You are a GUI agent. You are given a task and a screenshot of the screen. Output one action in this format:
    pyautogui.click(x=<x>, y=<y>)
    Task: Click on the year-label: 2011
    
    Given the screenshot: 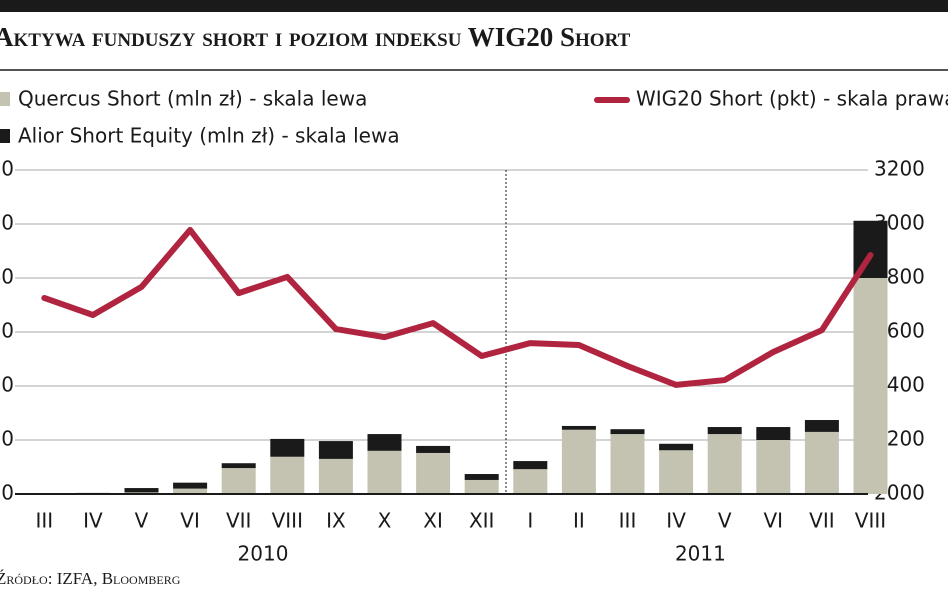 What is the action you would take?
    pyautogui.click(x=700, y=554)
    